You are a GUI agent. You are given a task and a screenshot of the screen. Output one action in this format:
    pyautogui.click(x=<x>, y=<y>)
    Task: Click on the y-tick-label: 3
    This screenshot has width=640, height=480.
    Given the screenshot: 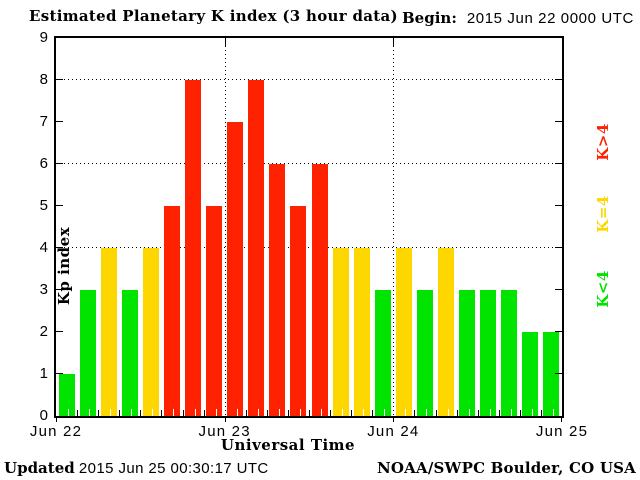 What is the action you would take?
    pyautogui.click(x=43, y=289)
    